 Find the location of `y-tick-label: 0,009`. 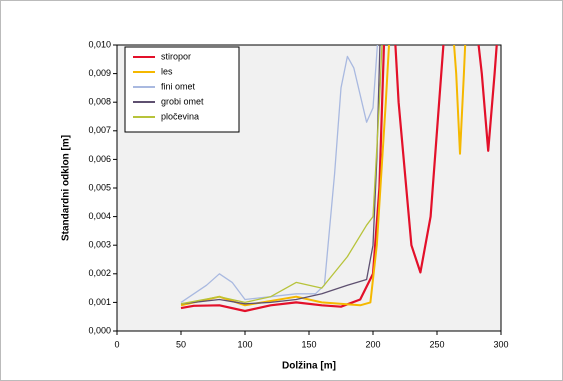

y-tick-label: 0,009 is located at coordinates (99, 73).